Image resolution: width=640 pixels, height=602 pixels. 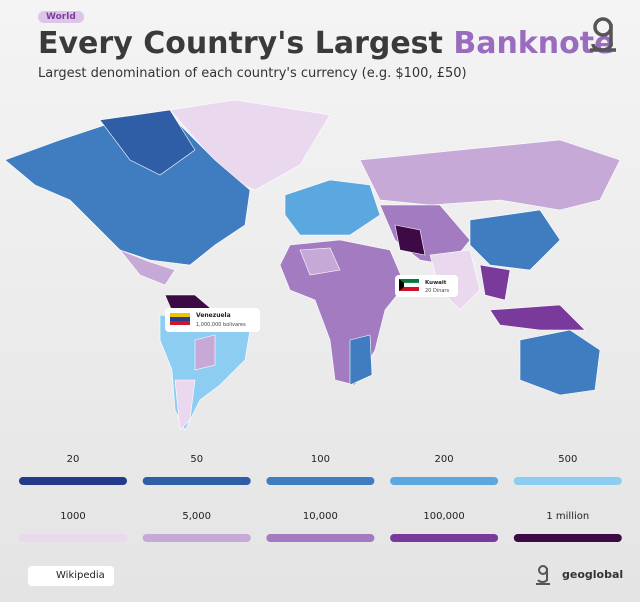 What do you see at coordinates (567, 459) in the screenshot?
I see `legend-label: 500` at bounding box center [567, 459].